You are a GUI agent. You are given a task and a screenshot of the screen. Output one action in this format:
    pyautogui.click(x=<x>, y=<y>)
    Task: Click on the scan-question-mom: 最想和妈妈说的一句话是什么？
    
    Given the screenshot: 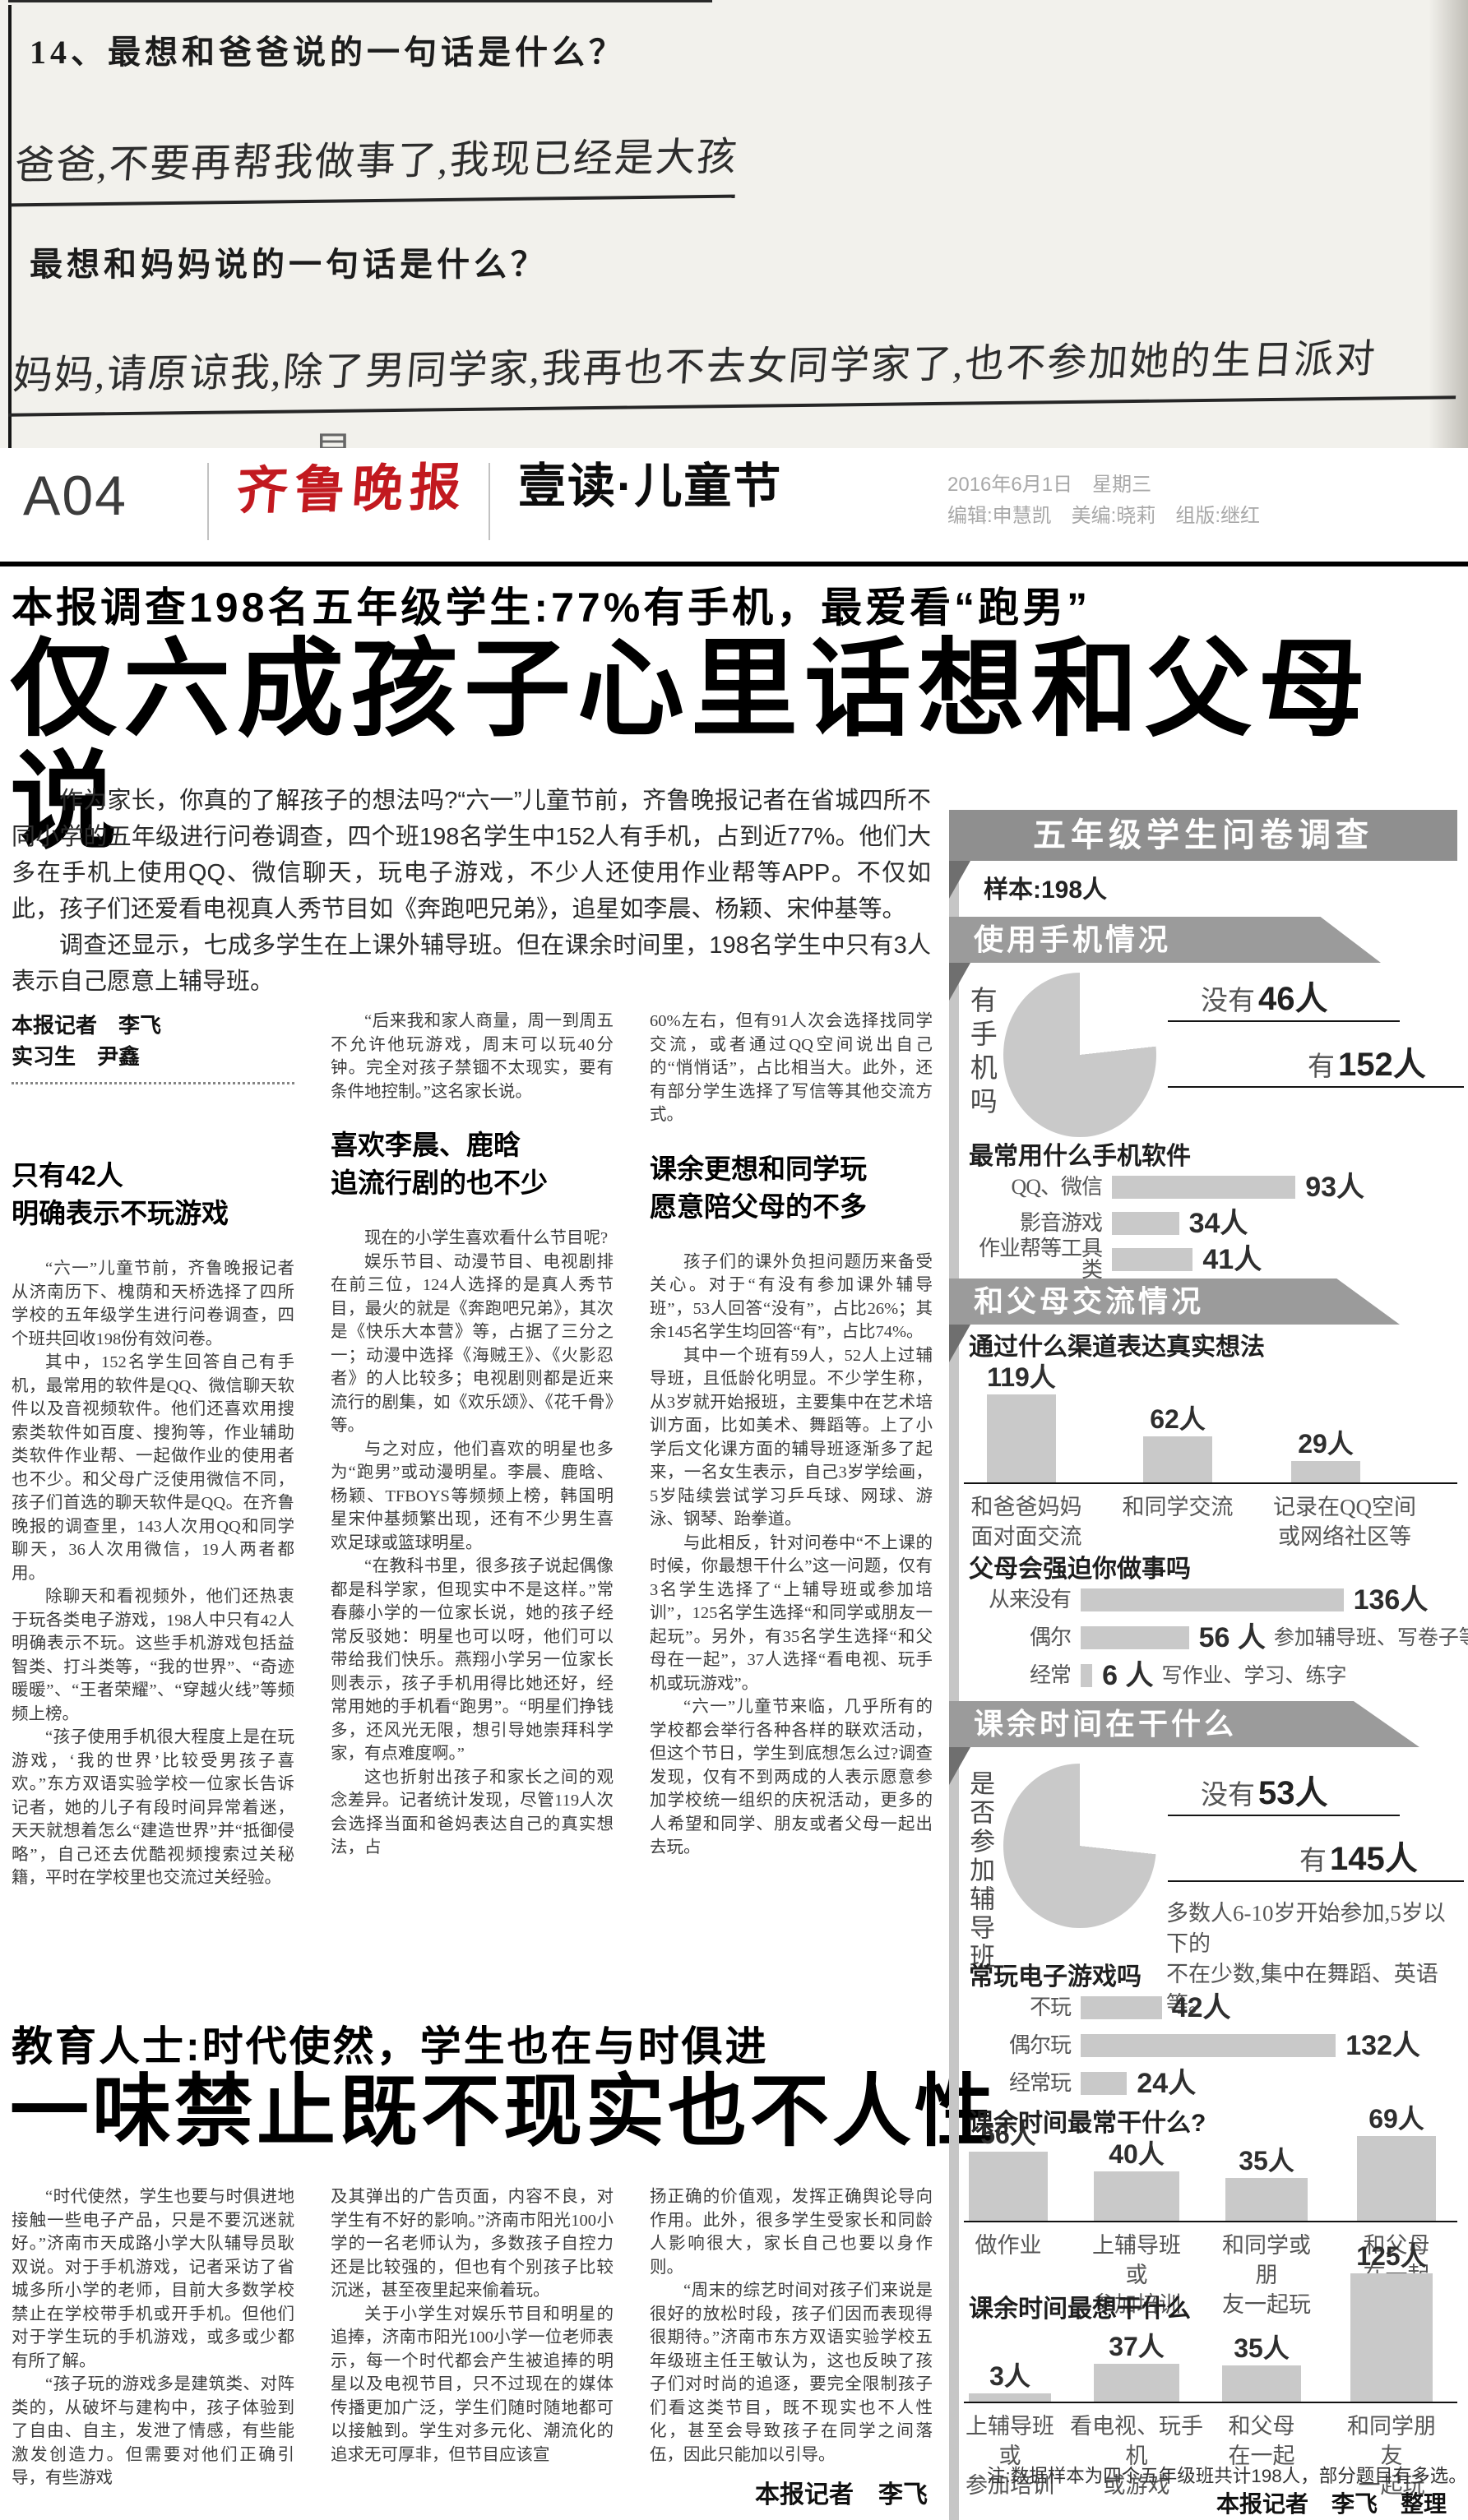 What is the action you would take?
    pyautogui.click(x=289, y=264)
    